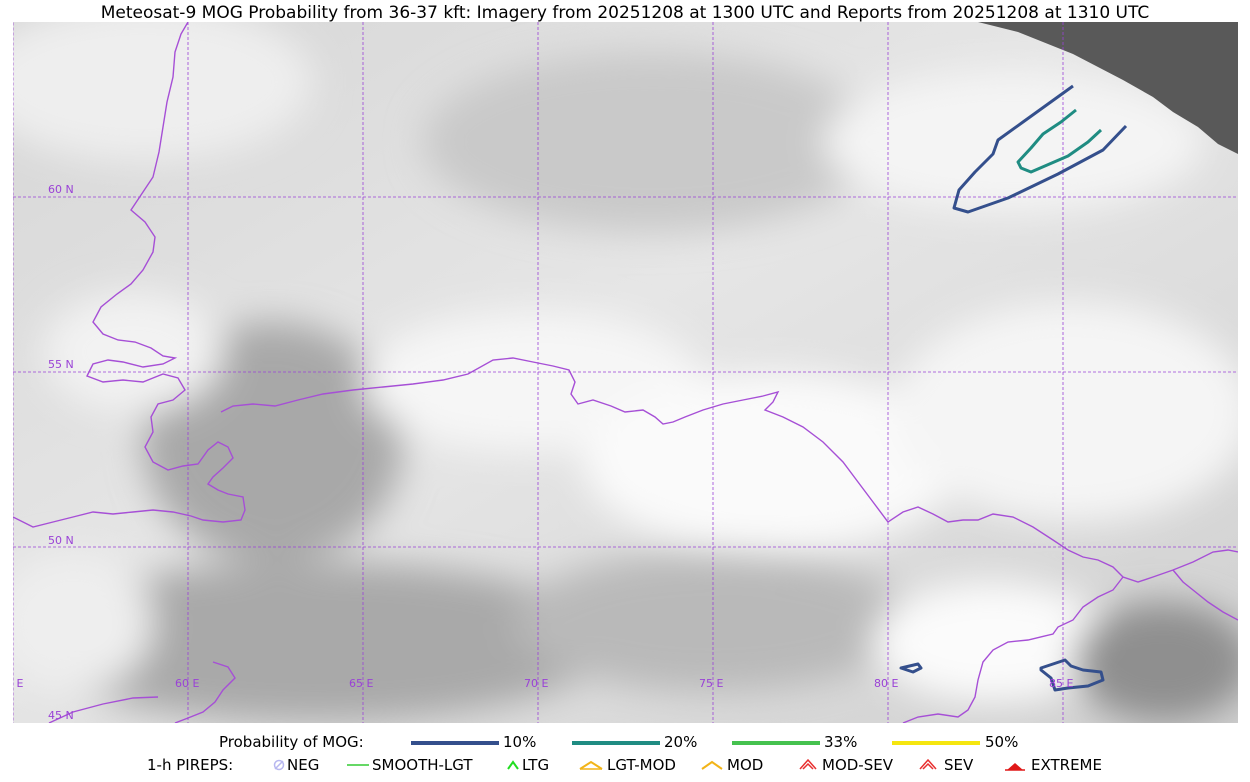  I want to click on mog-contour-10pct, so click(1013, 388).